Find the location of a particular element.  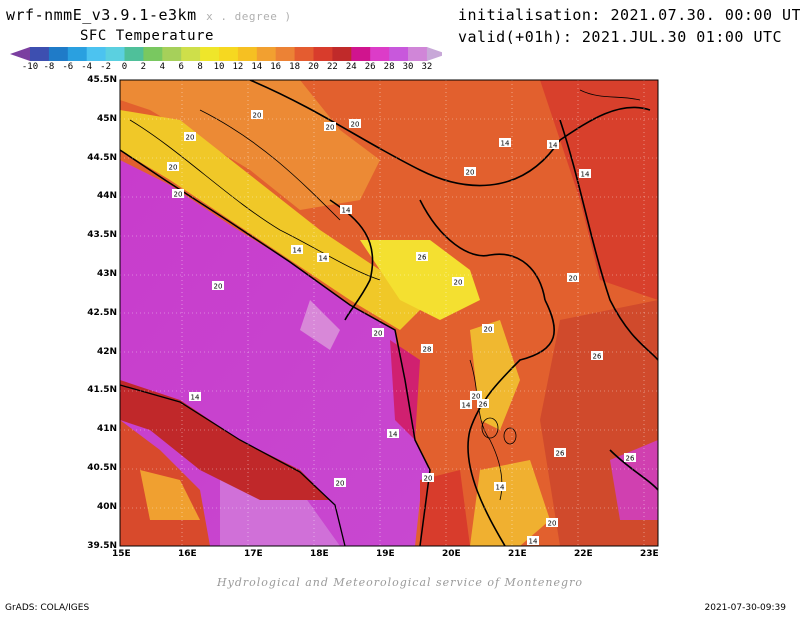

latitude-label: 39.5N is located at coordinates (102, 545).